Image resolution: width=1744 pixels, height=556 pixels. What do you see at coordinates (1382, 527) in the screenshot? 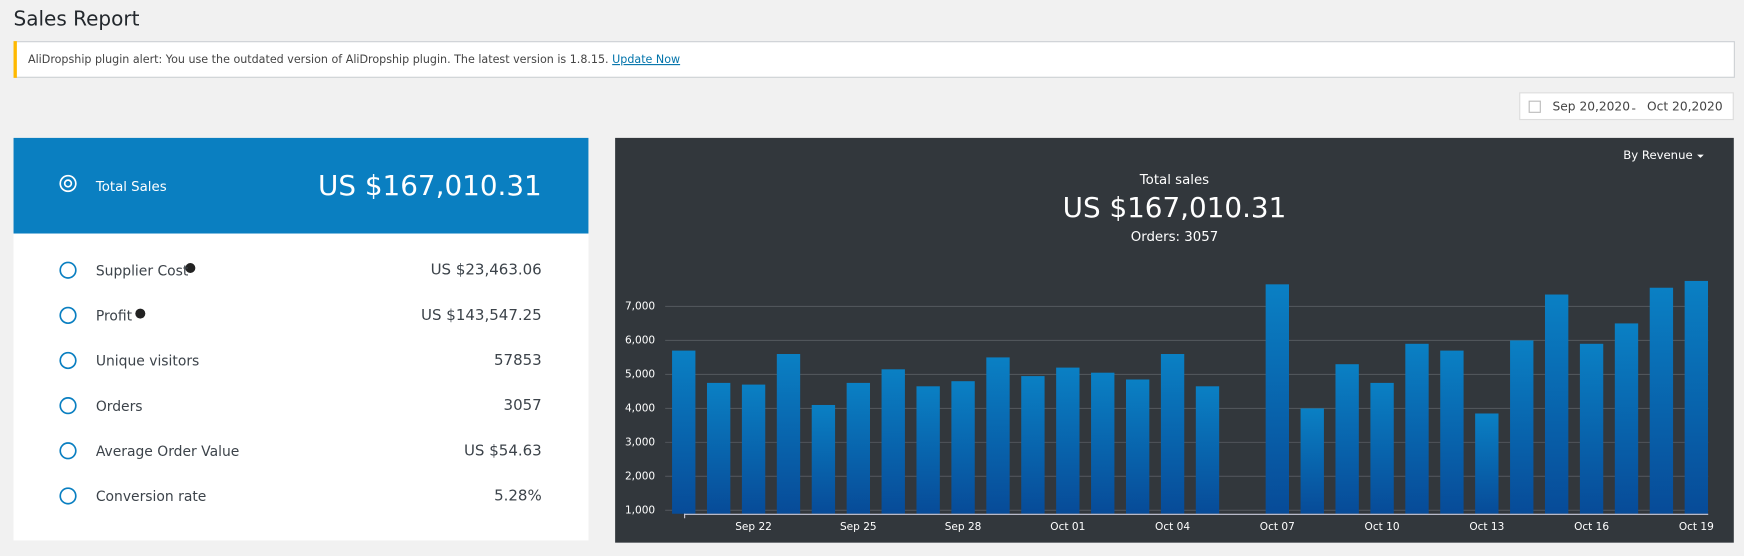
I see `x-tick-label: Oct 10` at bounding box center [1382, 527].